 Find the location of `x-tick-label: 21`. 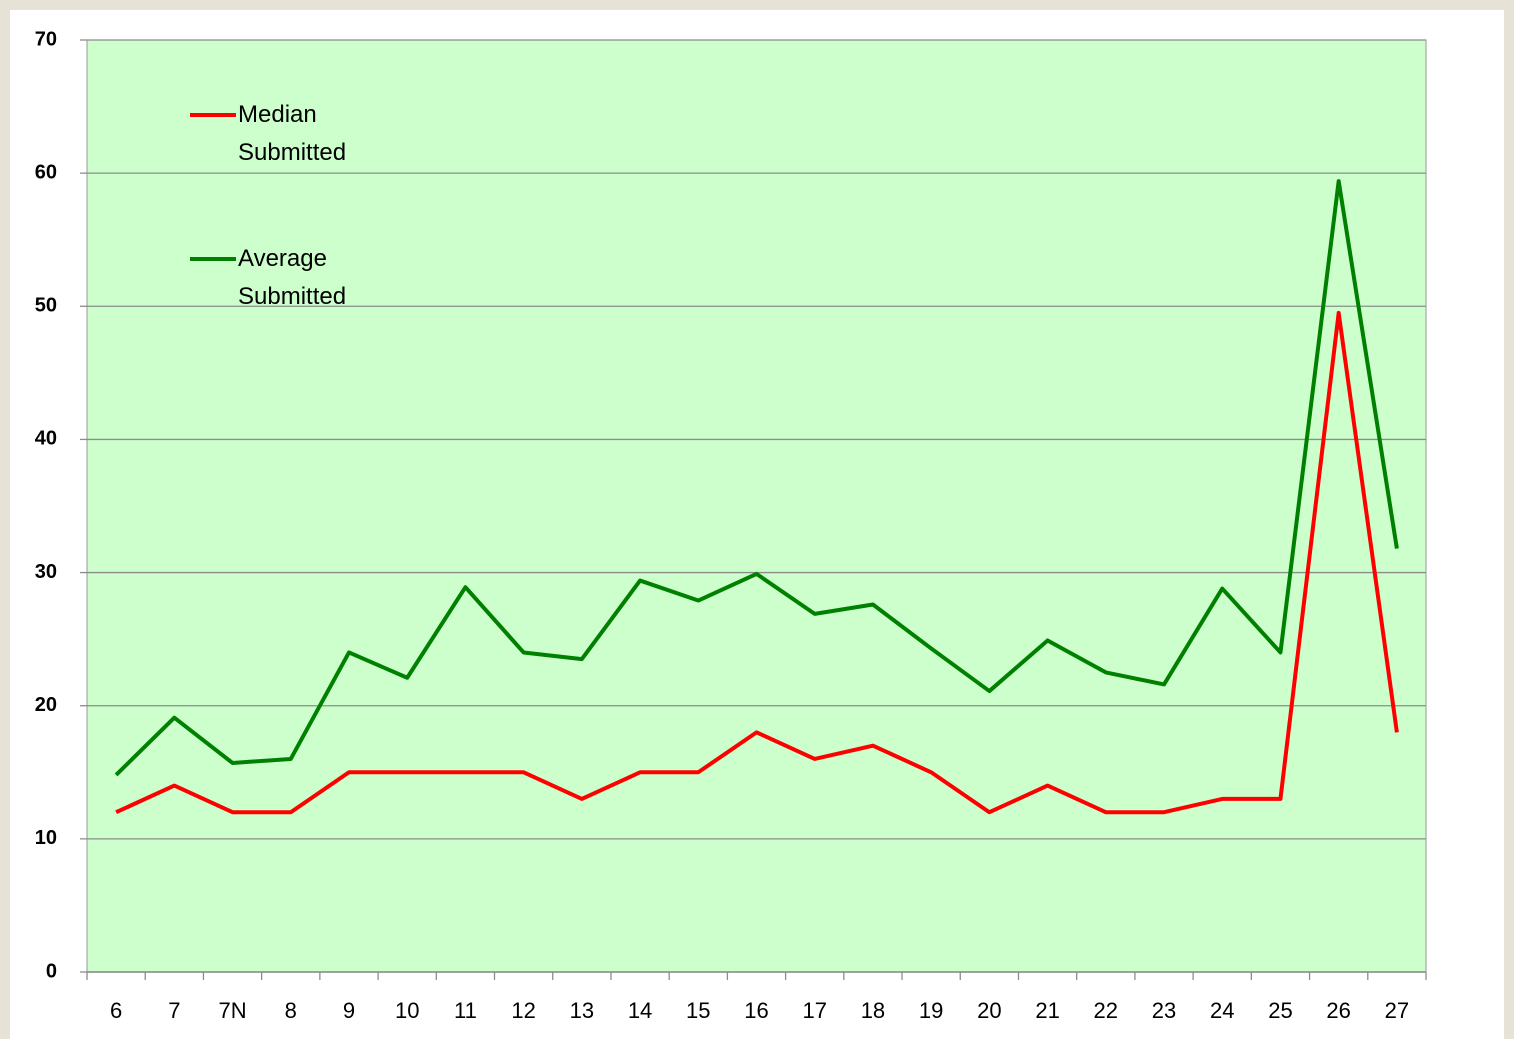

x-tick-label: 21 is located at coordinates (1047, 1010).